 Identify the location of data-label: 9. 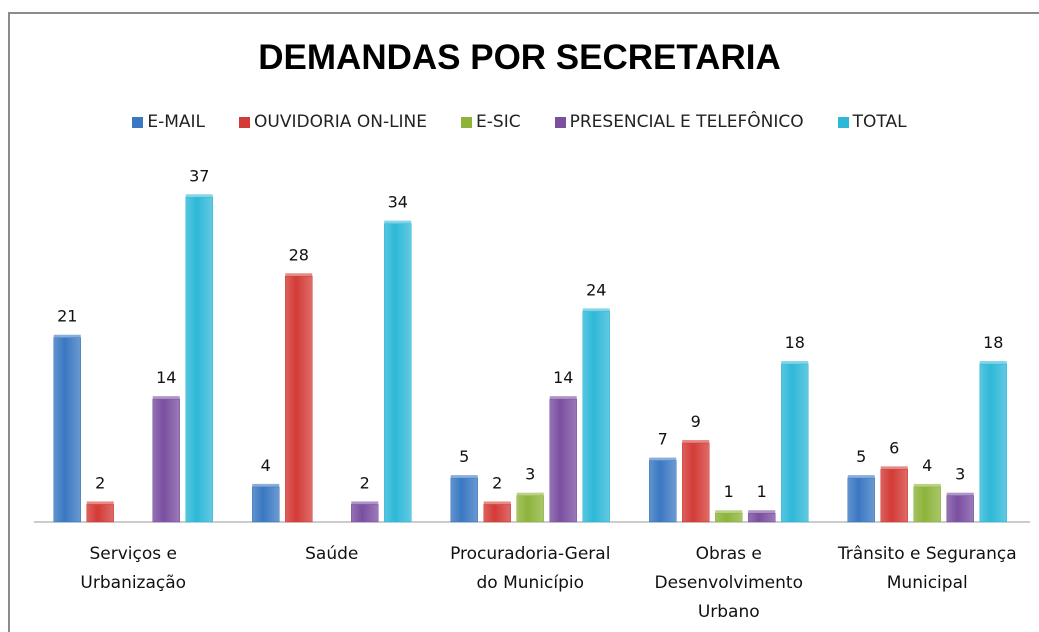
(696, 421).